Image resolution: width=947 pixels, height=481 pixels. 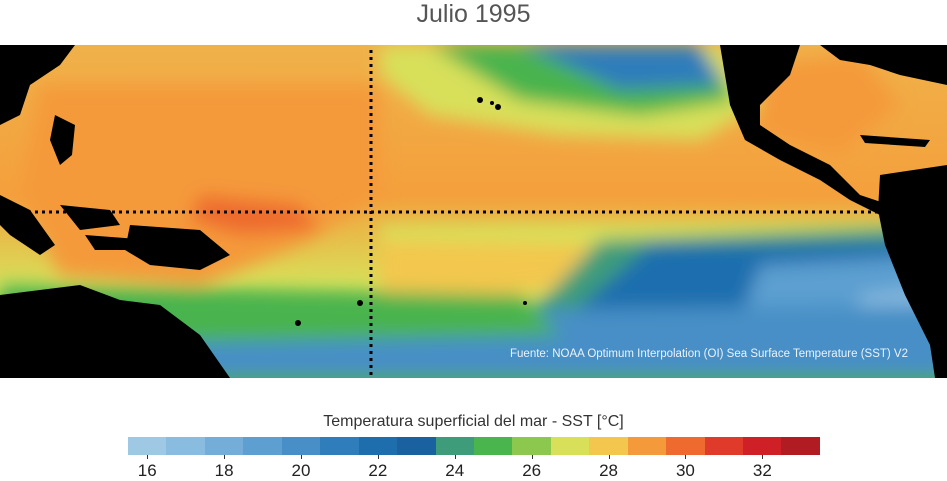 I want to click on colorbar-ticks: 16 18 20 22 24 26 28 30 32, so click(x=474, y=467).